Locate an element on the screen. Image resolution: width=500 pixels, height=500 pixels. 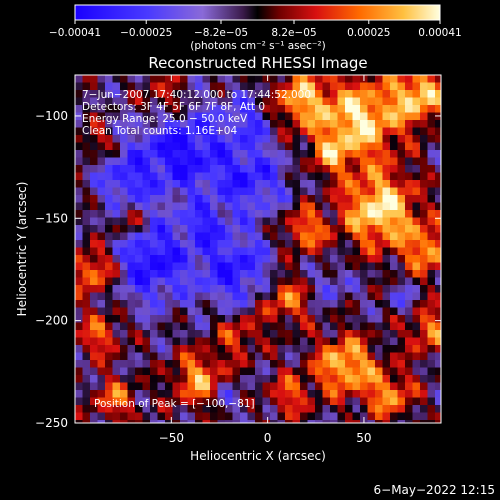
colorbar-unit-label: (photons cm⁻² s⁻¹ asec⁻²) is located at coordinates (257, 46).